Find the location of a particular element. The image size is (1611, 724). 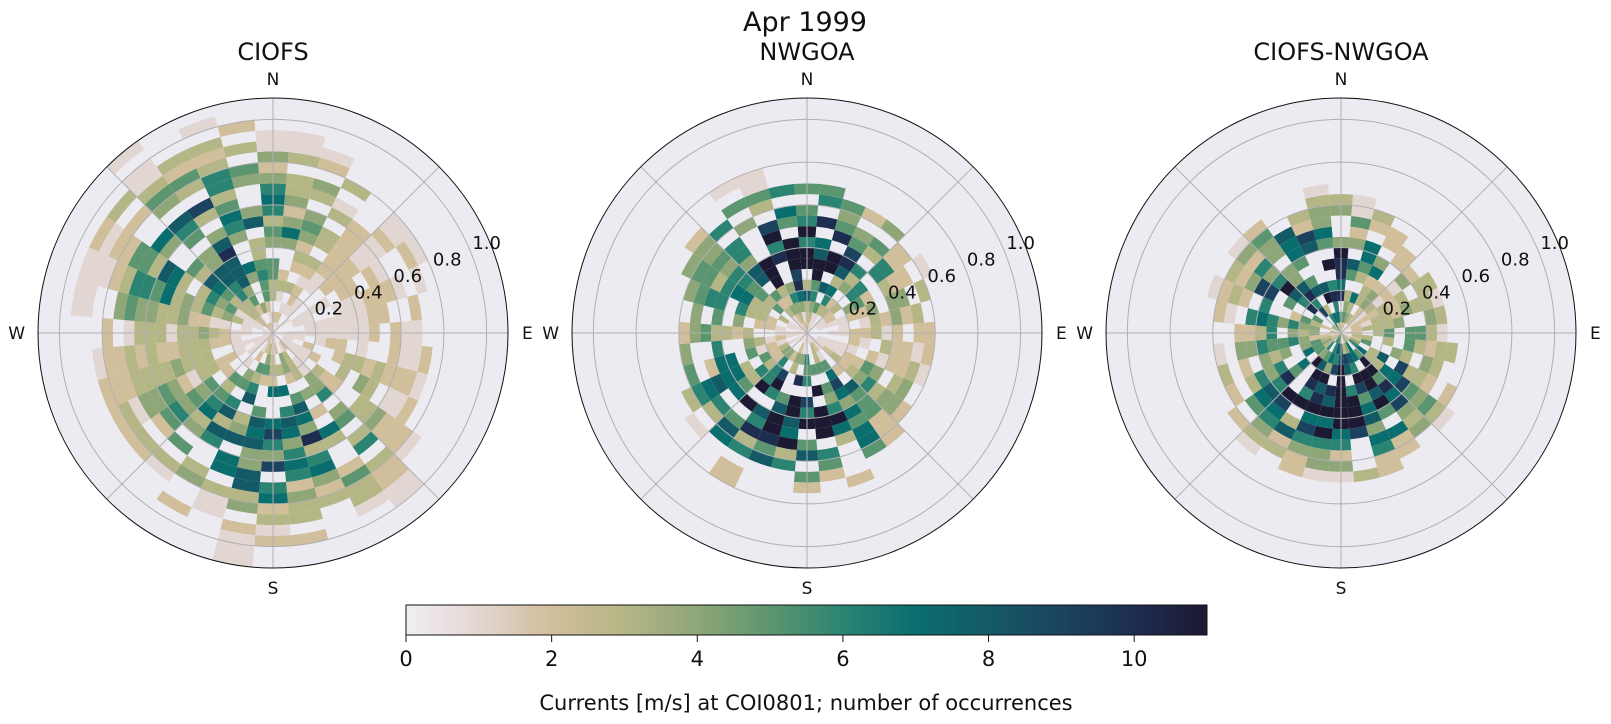

radial-tick-0.4: 0.4 is located at coordinates (902, 292).